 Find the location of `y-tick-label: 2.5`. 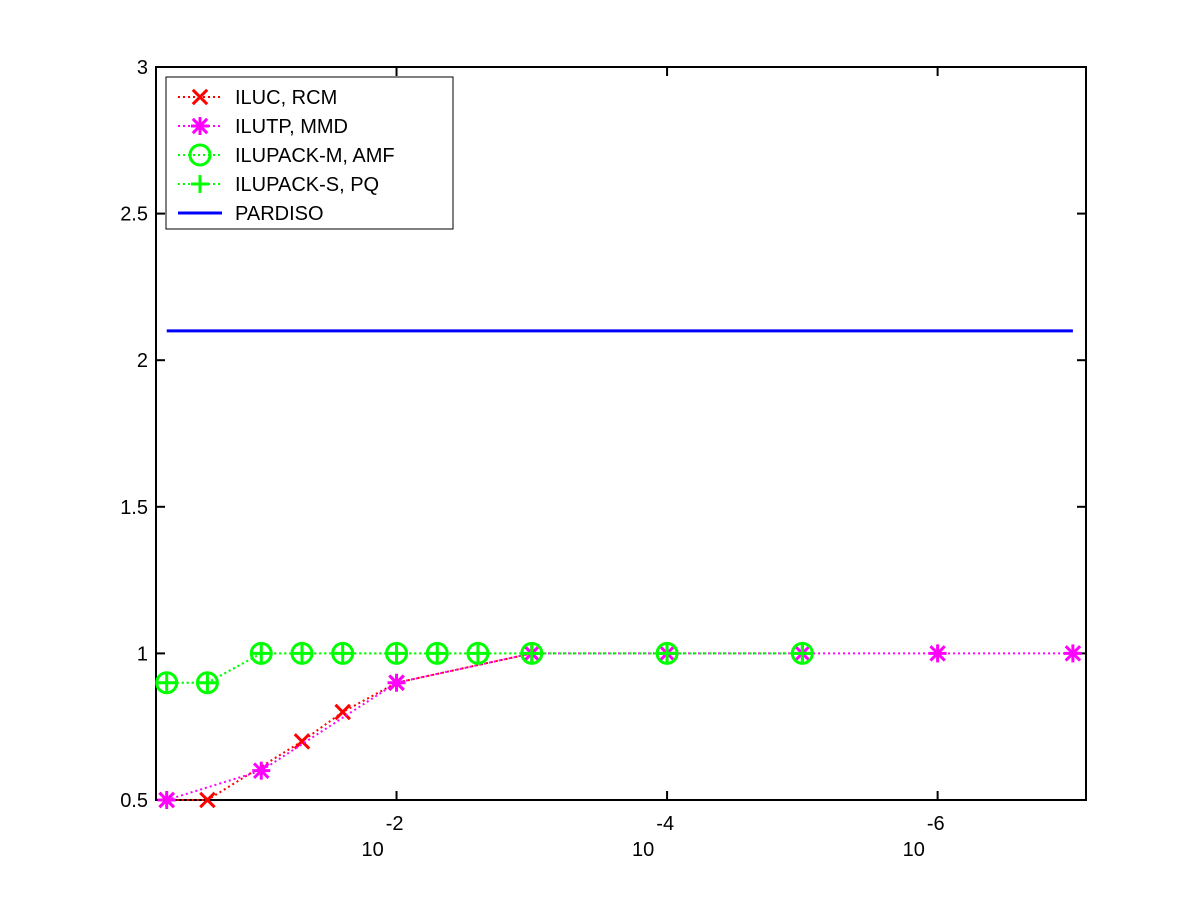

y-tick-label: 2.5 is located at coordinates (134, 215).